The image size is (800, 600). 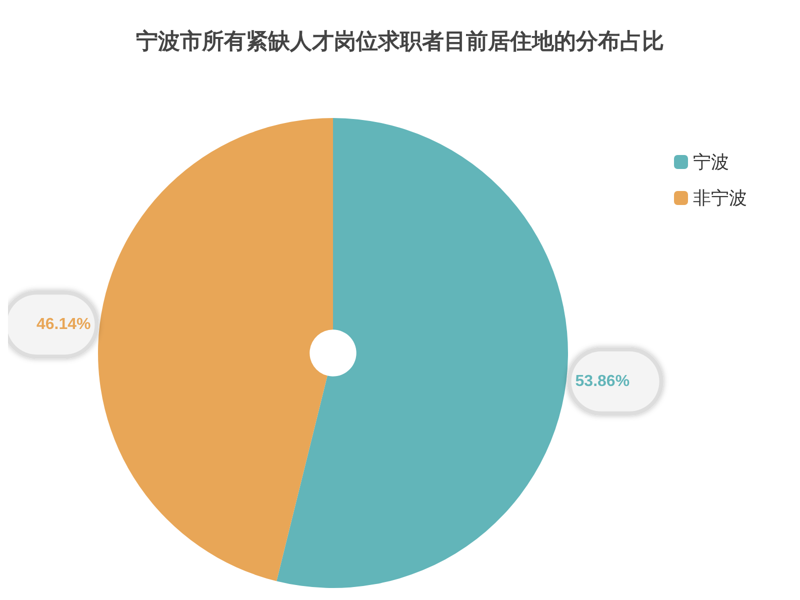 I want to click on legend-label: 非宁波, so click(x=720, y=198).